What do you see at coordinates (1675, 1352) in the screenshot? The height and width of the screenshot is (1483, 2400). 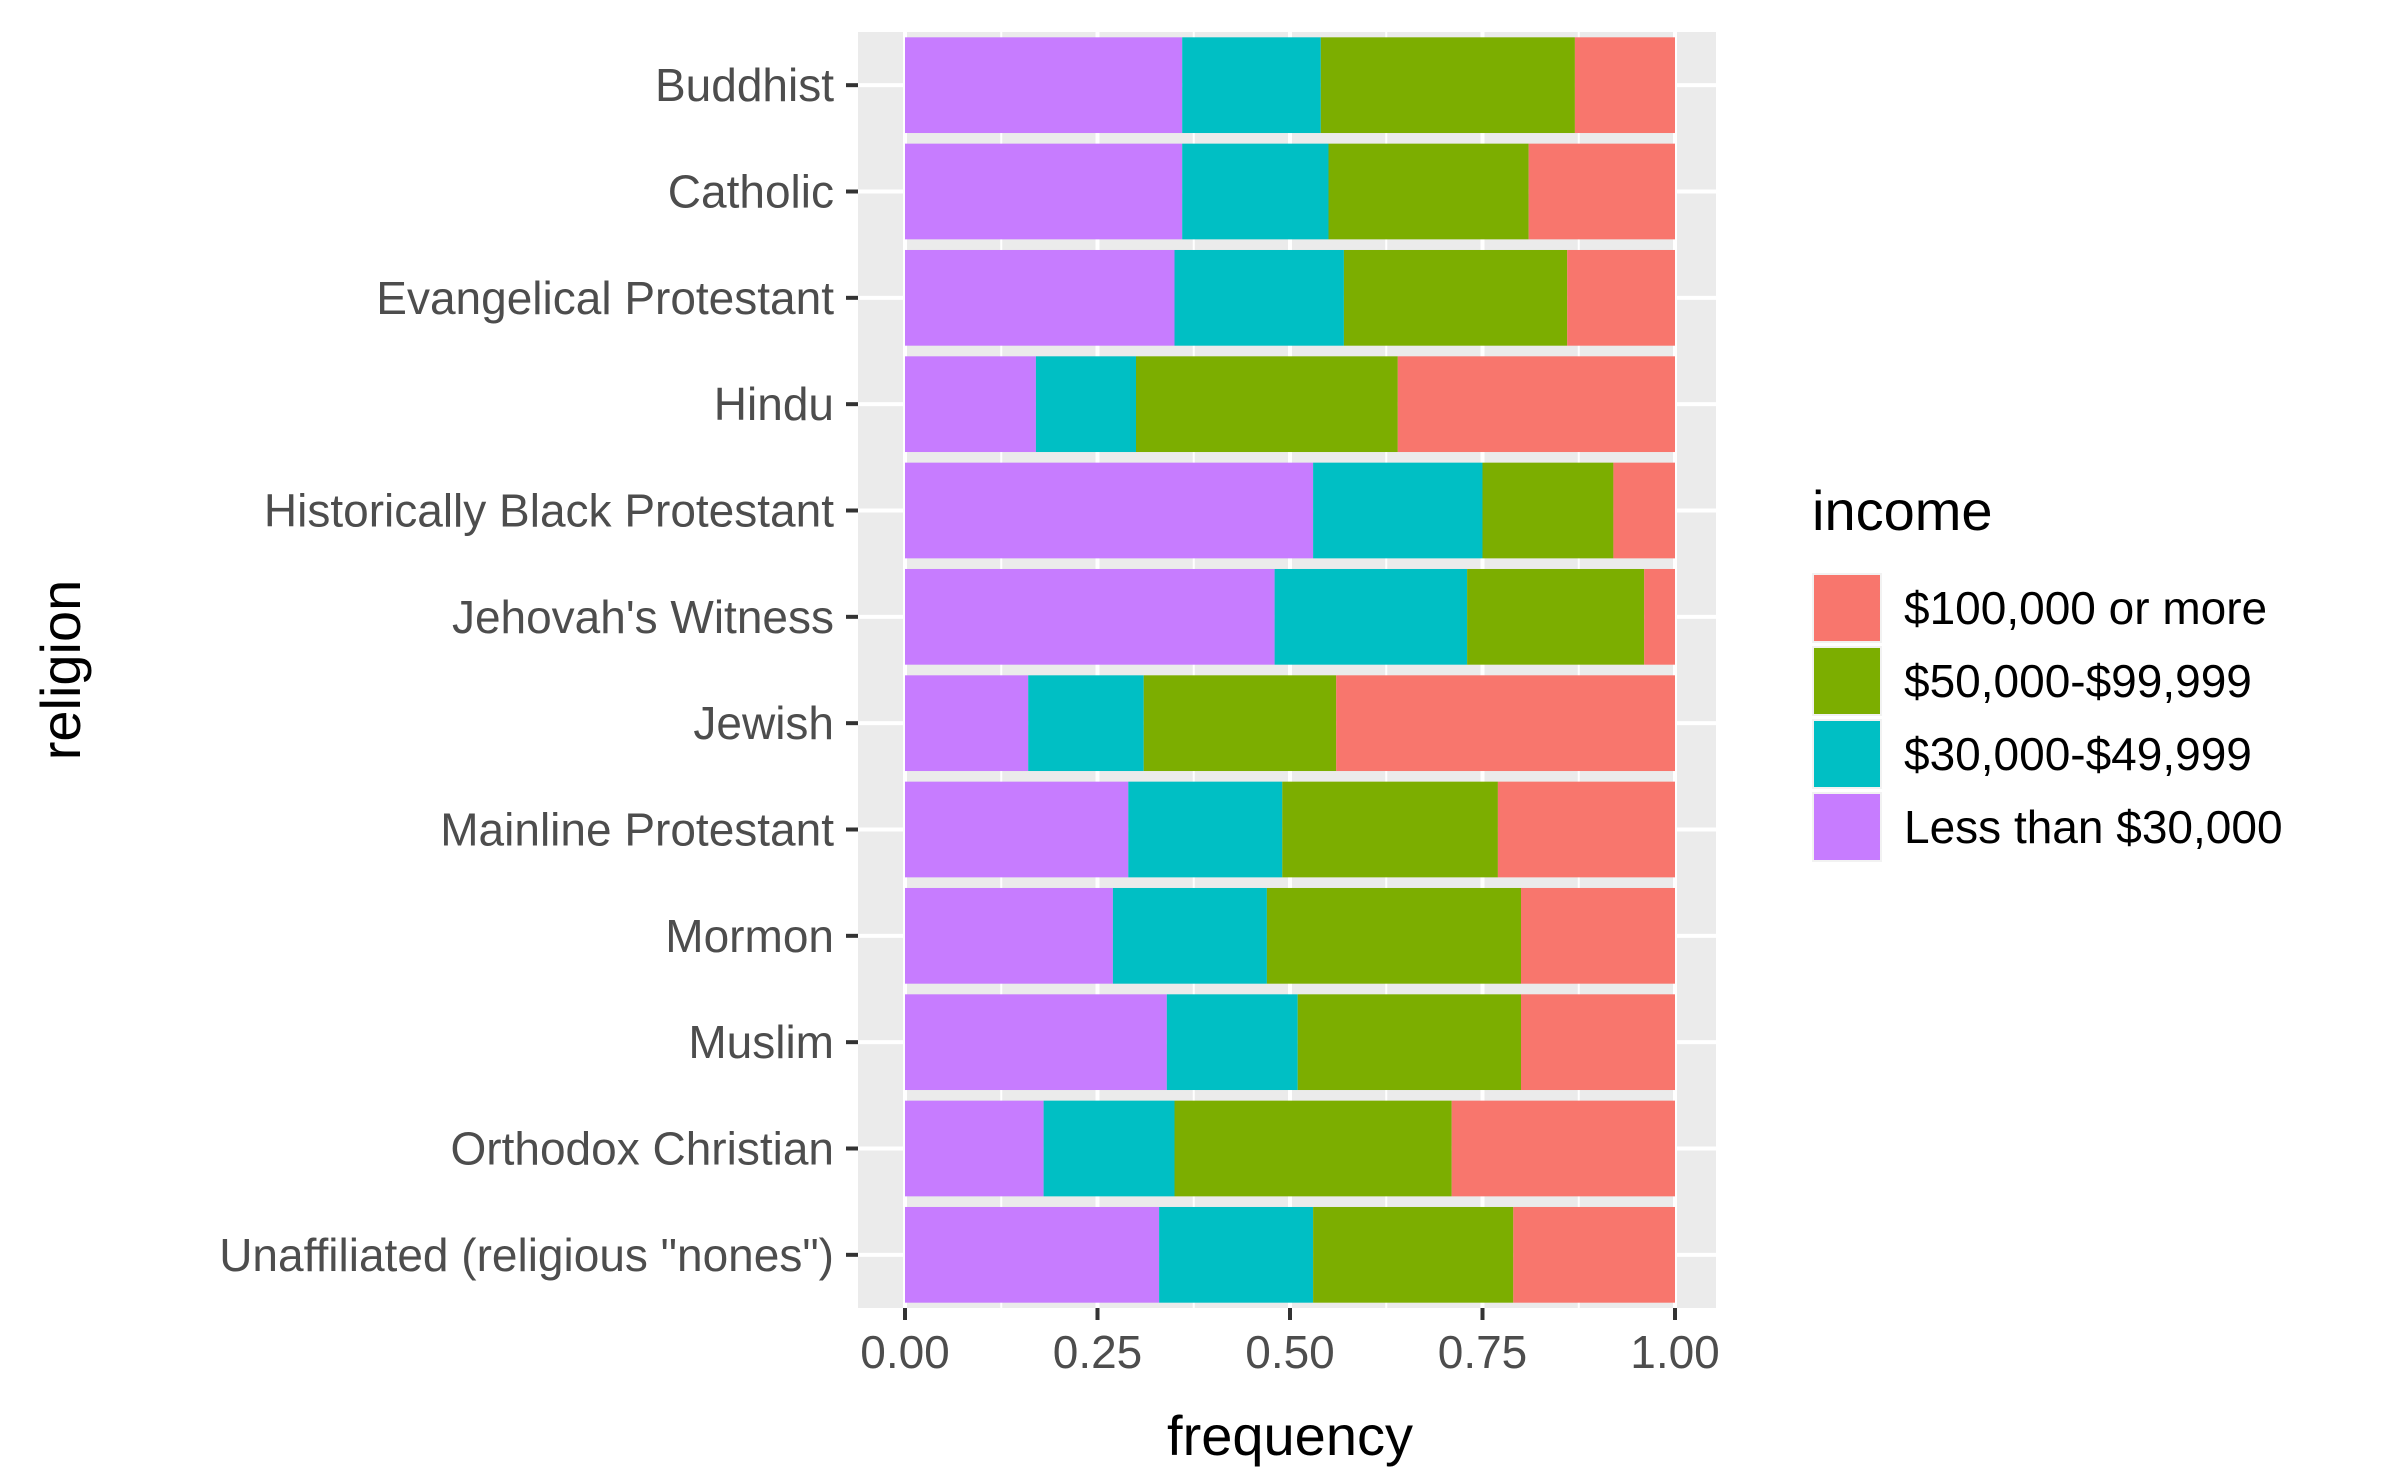 I see `x-tick-label: 1.00` at bounding box center [1675, 1352].